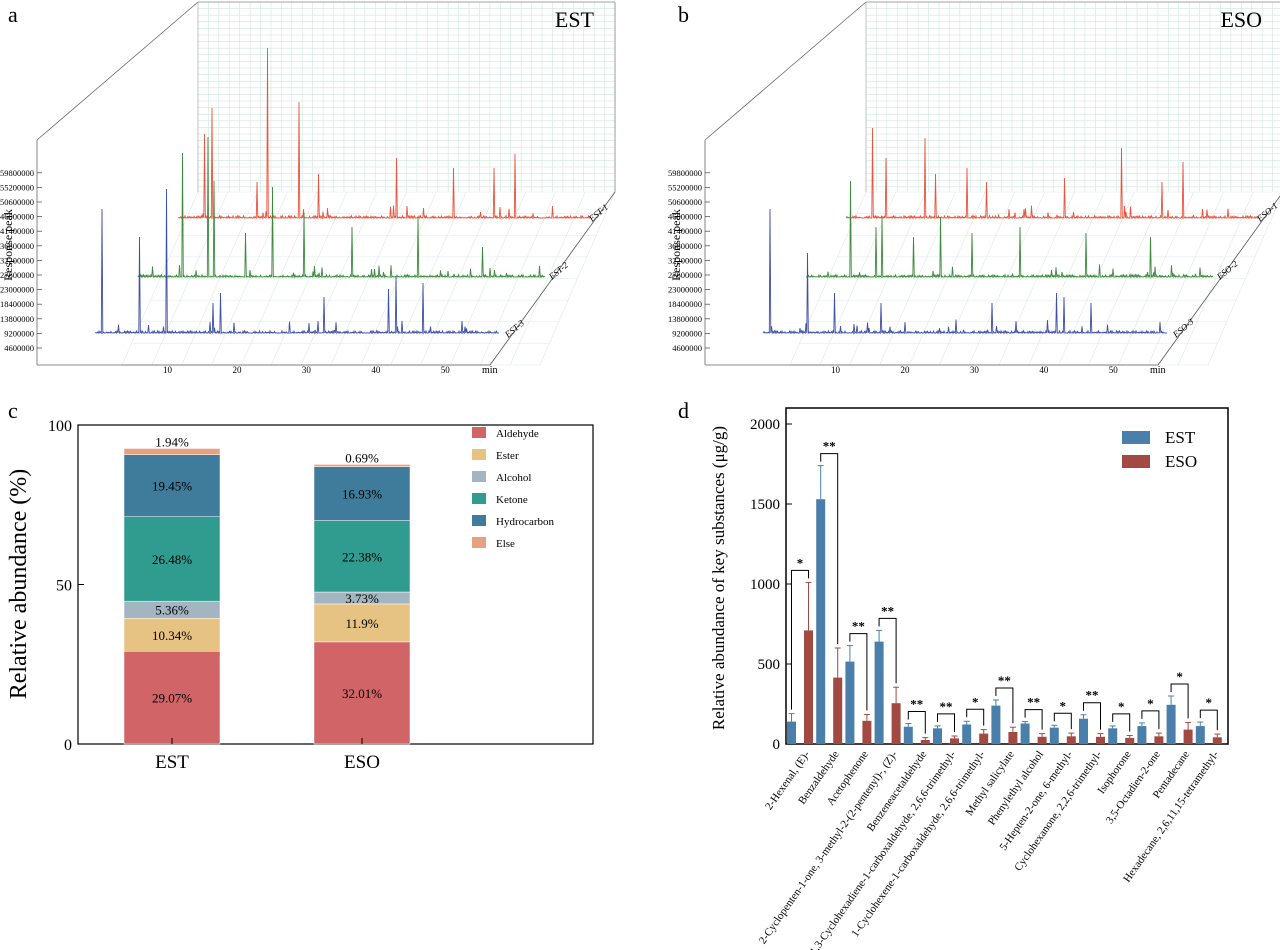  I want to click on data-label: 16.93%, so click(362, 494).